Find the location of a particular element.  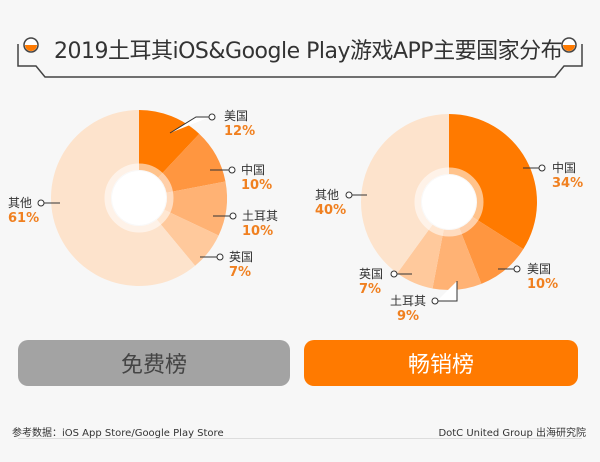

label-free-uk: 英国 7% is located at coordinates (241, 265).